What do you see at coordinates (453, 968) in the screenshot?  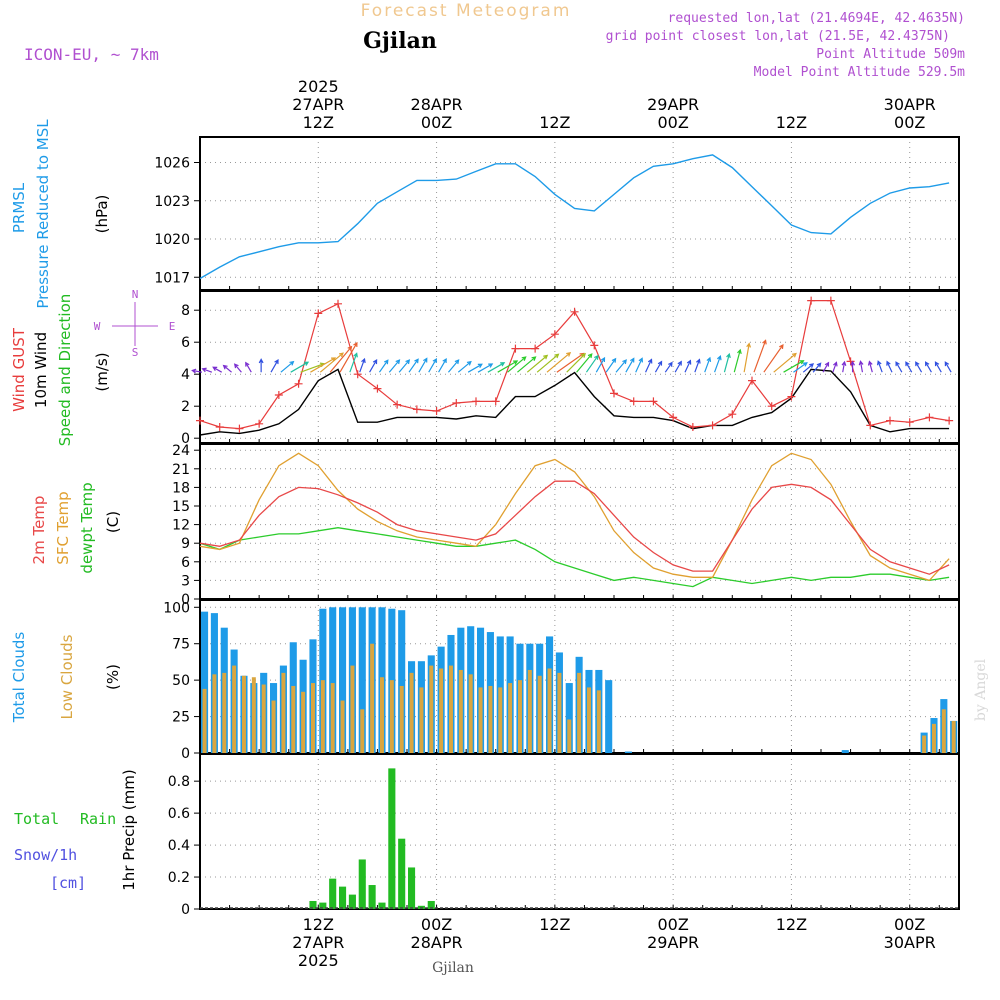 I see `footer-location: Gjilan` at bounding box center [453, 968].